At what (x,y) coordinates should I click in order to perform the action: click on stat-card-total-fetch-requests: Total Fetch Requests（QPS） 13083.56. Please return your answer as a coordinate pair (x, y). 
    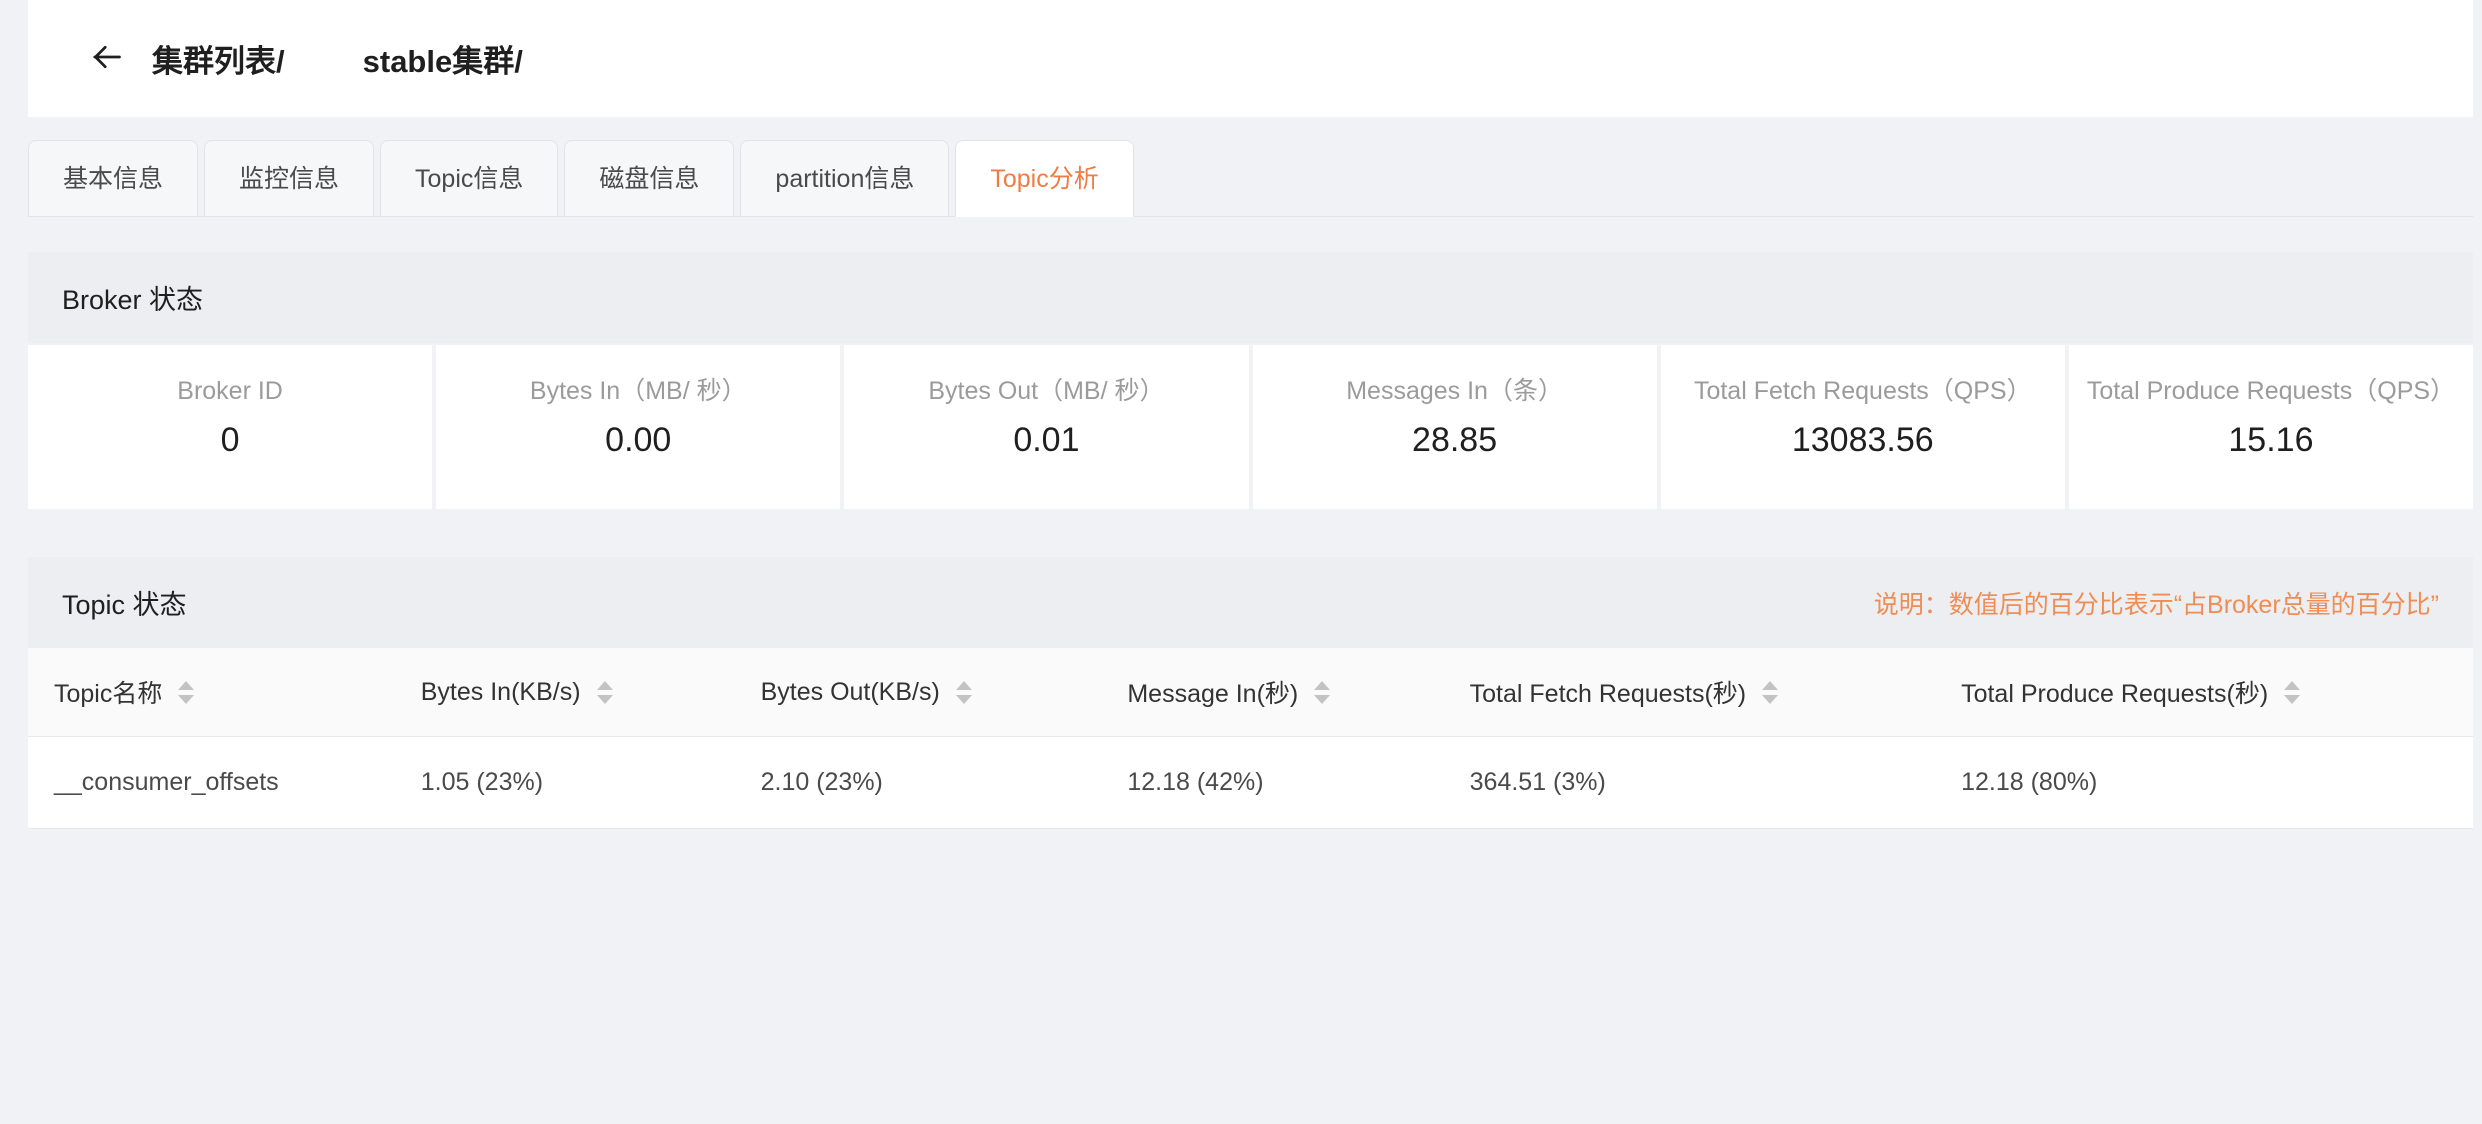
    Looking at the image, I should click on (1862, 427).